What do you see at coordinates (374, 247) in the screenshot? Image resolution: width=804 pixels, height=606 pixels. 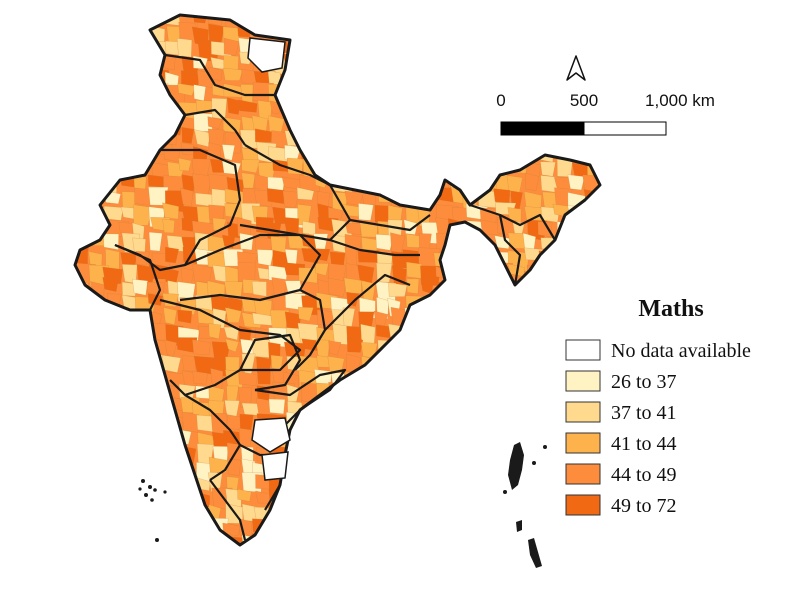 I see `boundary-jharkhand` at bounding box center [374, 247].